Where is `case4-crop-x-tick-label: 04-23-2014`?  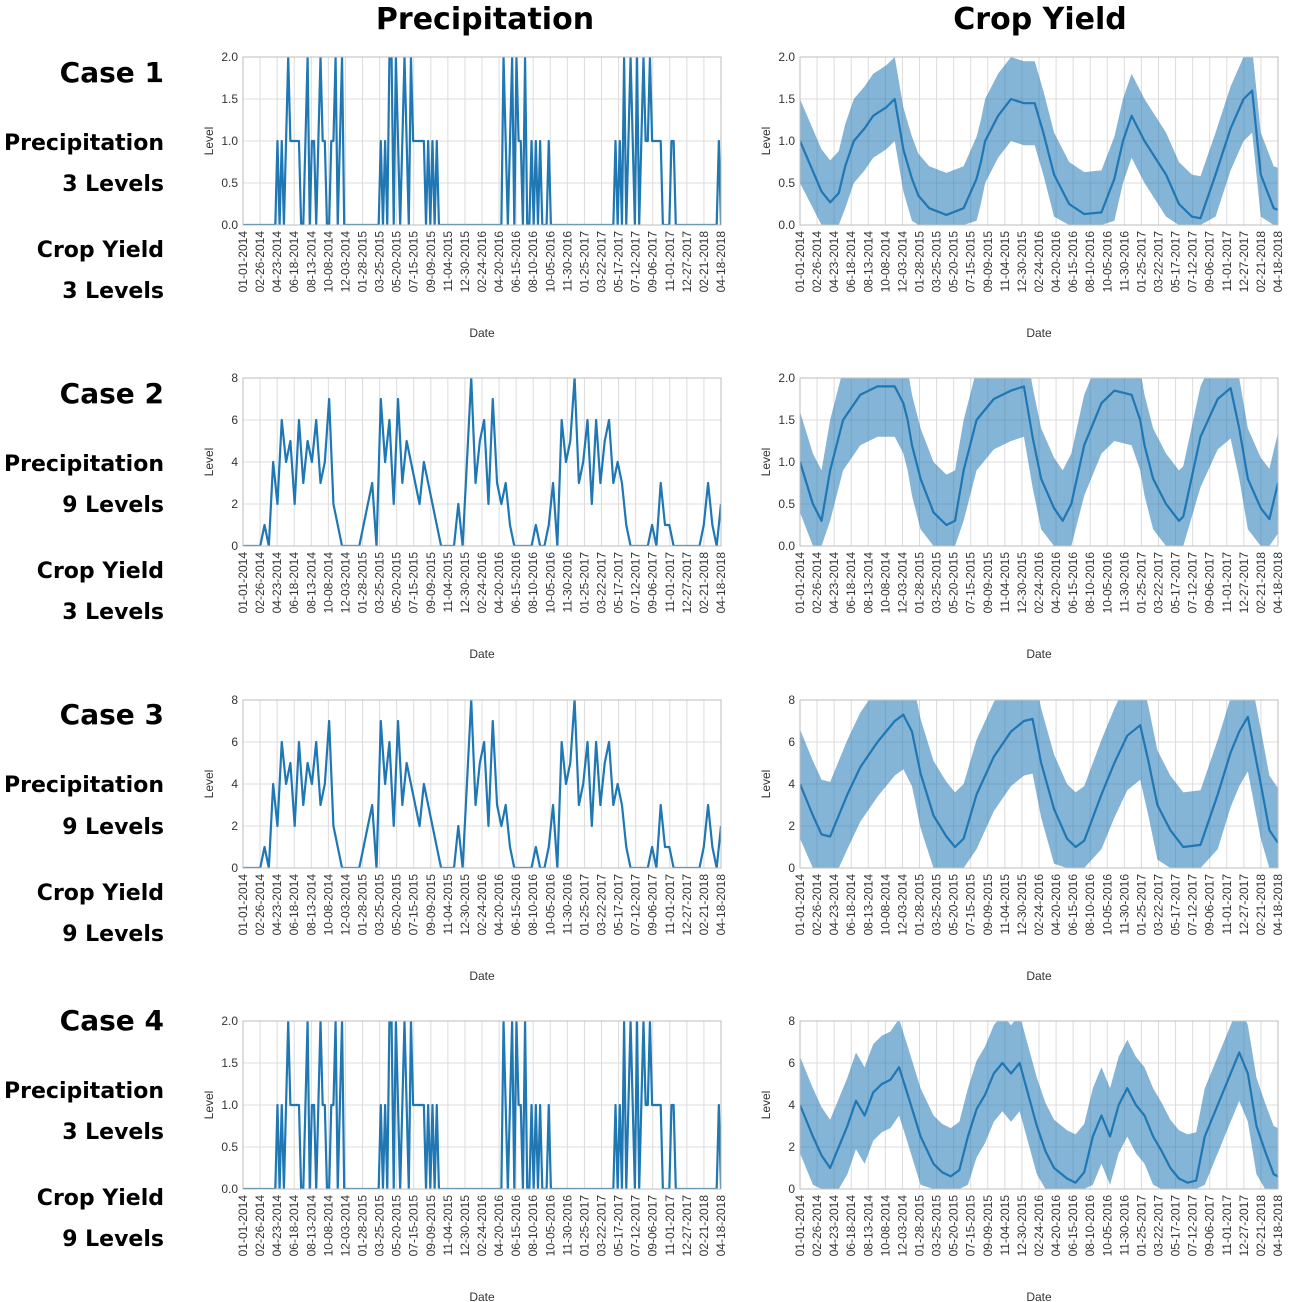
case4-crop-x-tick-label: 04-23-2014 is located at coordinates (834, 1226).